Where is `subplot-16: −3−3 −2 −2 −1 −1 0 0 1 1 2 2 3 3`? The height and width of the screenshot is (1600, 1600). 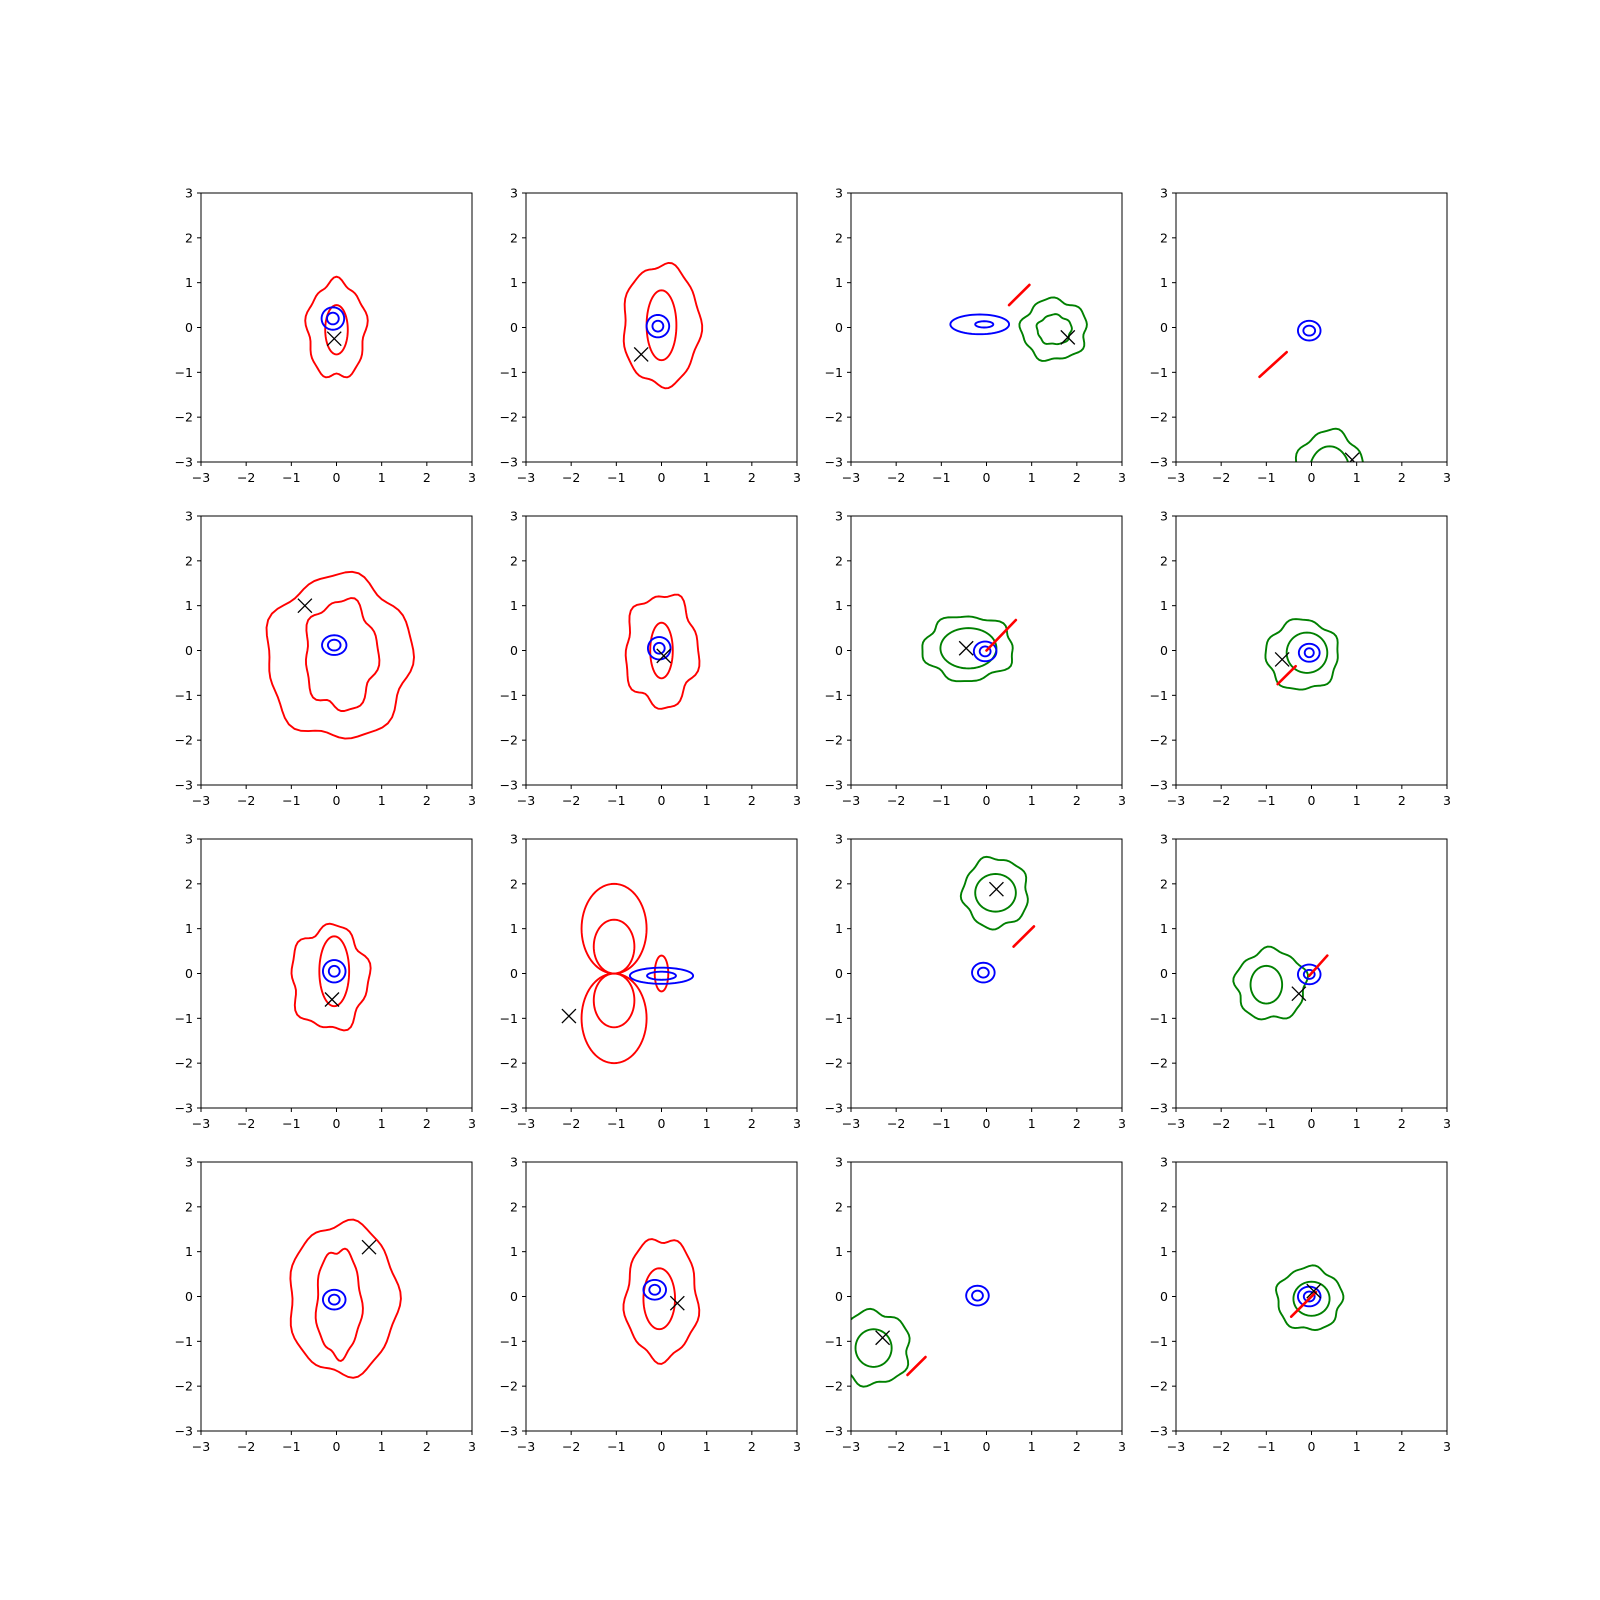 subplot-16: −3−3 −2 −2 −1 −1 0 0 1 1 2 2 3 3 is located at coordinates (1300, 1305).